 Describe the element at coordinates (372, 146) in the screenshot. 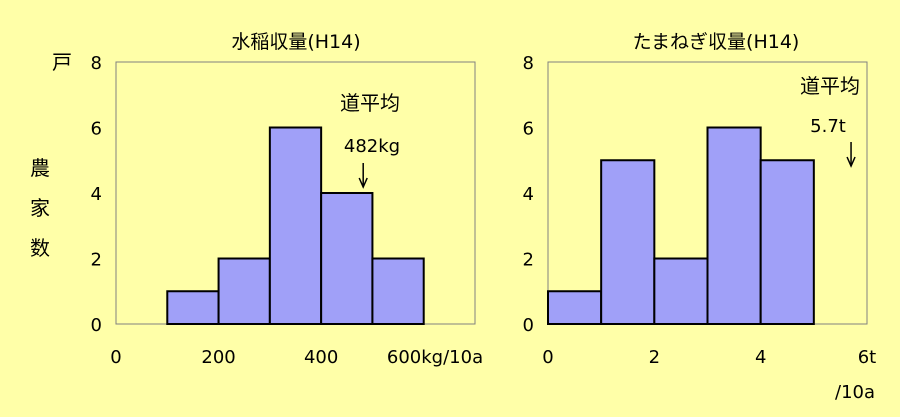

I see `rice-average-value: 482kg` at that location.